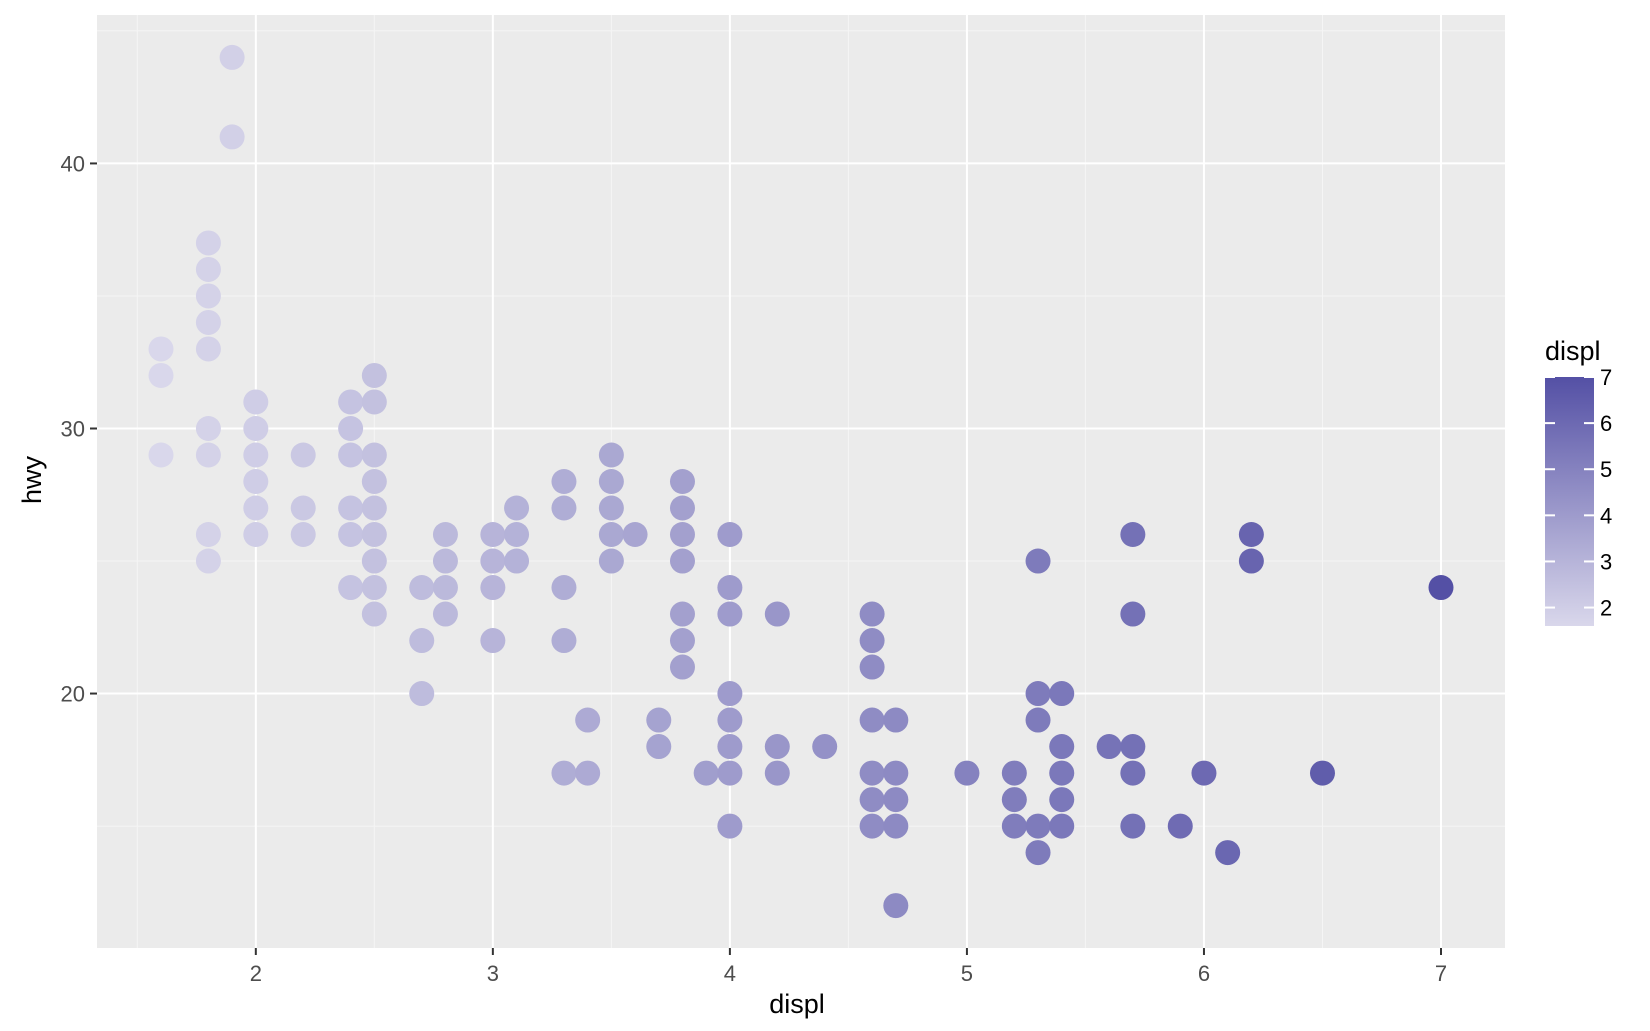 This screenshot has width=1650, height=1031. I want to click on y-tick-label: 40, so click(73, 163).